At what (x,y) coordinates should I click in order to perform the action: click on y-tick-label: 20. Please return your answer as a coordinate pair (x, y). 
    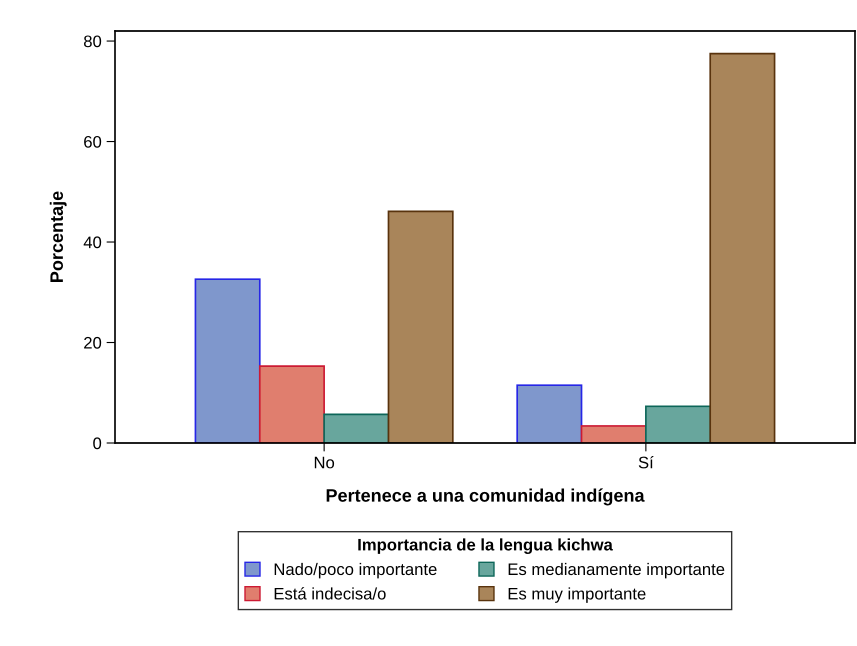
    Looking at the image, I should click on (93, 342).